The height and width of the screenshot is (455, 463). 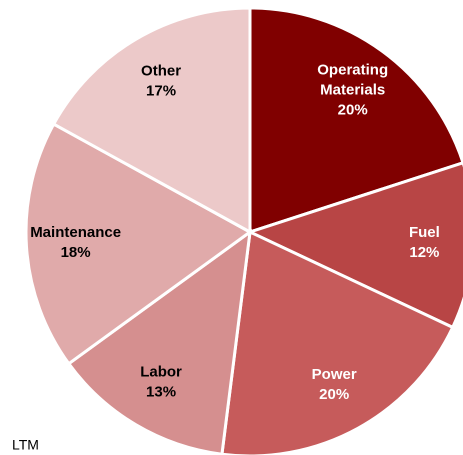 What do you see at coordinates (161, 81) in the screenshot?
I see `slice-label: Other 17%` at bounding box center [161, 81].